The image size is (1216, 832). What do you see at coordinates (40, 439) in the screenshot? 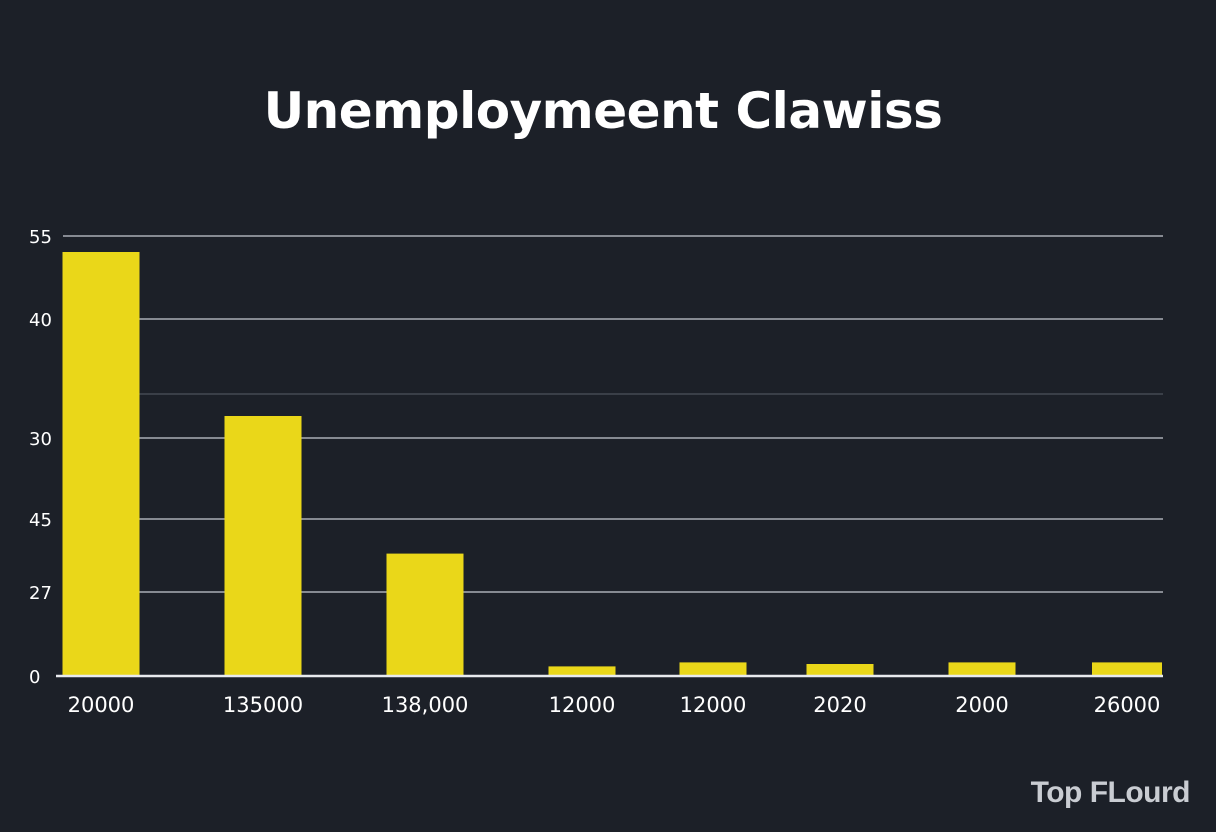
I see `y-tick-label: 30` at bounding box center [40, 439].